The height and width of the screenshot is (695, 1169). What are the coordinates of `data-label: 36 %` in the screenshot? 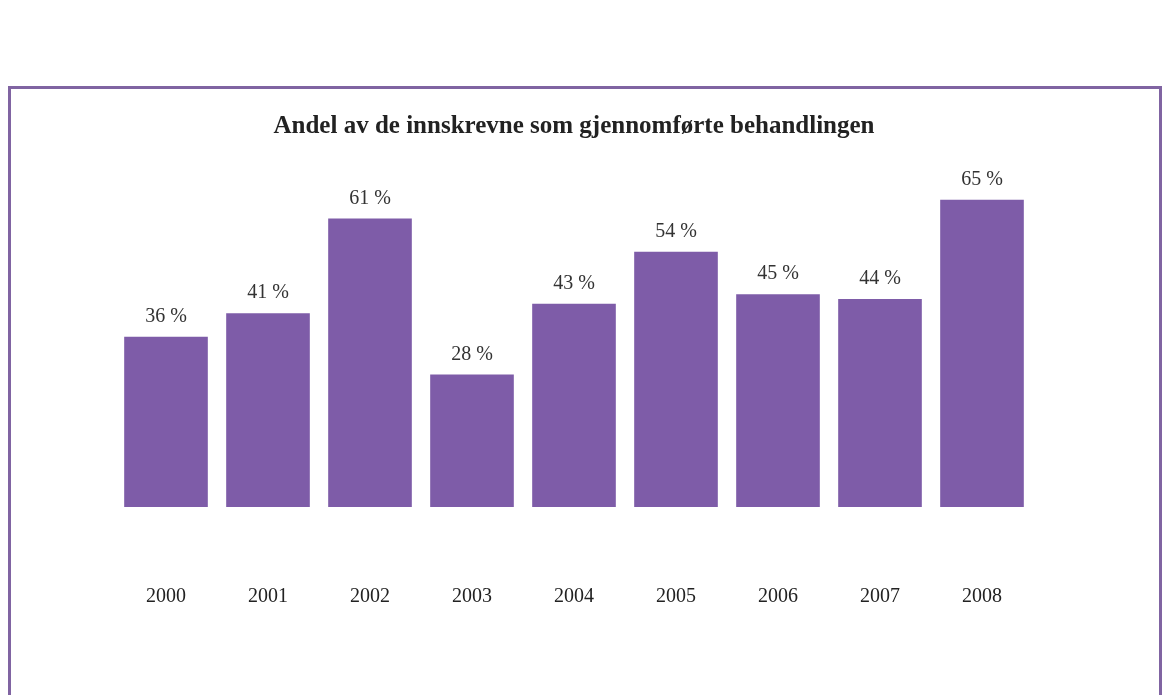 It's located at (166, 315).